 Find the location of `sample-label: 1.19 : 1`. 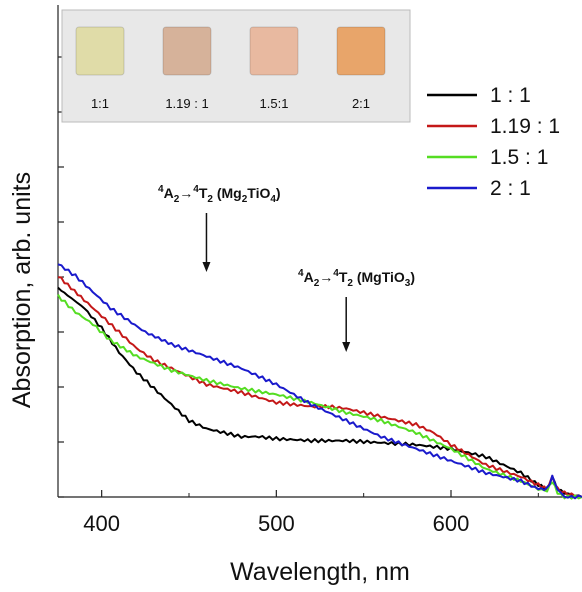

sample-label: 1.19 : 1 is located at coordinates (186, 103).